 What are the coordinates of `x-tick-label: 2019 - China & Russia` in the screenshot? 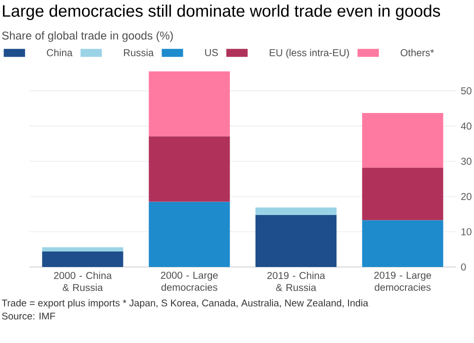 It's located at (296, 282).